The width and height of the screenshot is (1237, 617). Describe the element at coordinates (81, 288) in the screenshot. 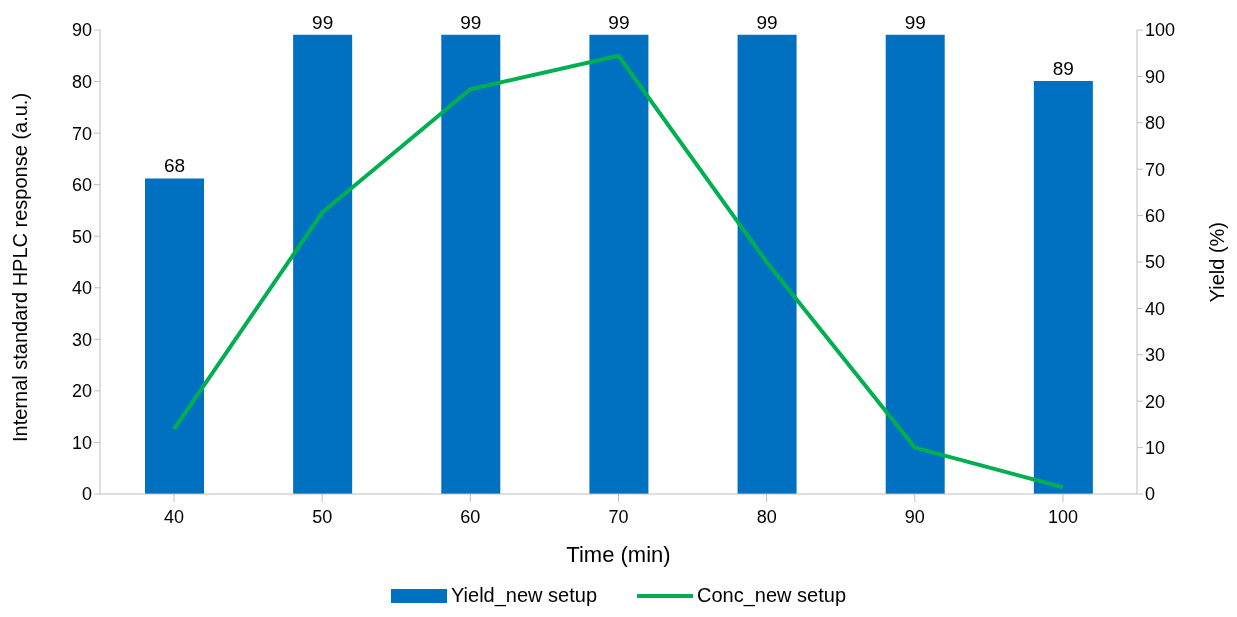

I see `y-tick-label: 40` at that location.